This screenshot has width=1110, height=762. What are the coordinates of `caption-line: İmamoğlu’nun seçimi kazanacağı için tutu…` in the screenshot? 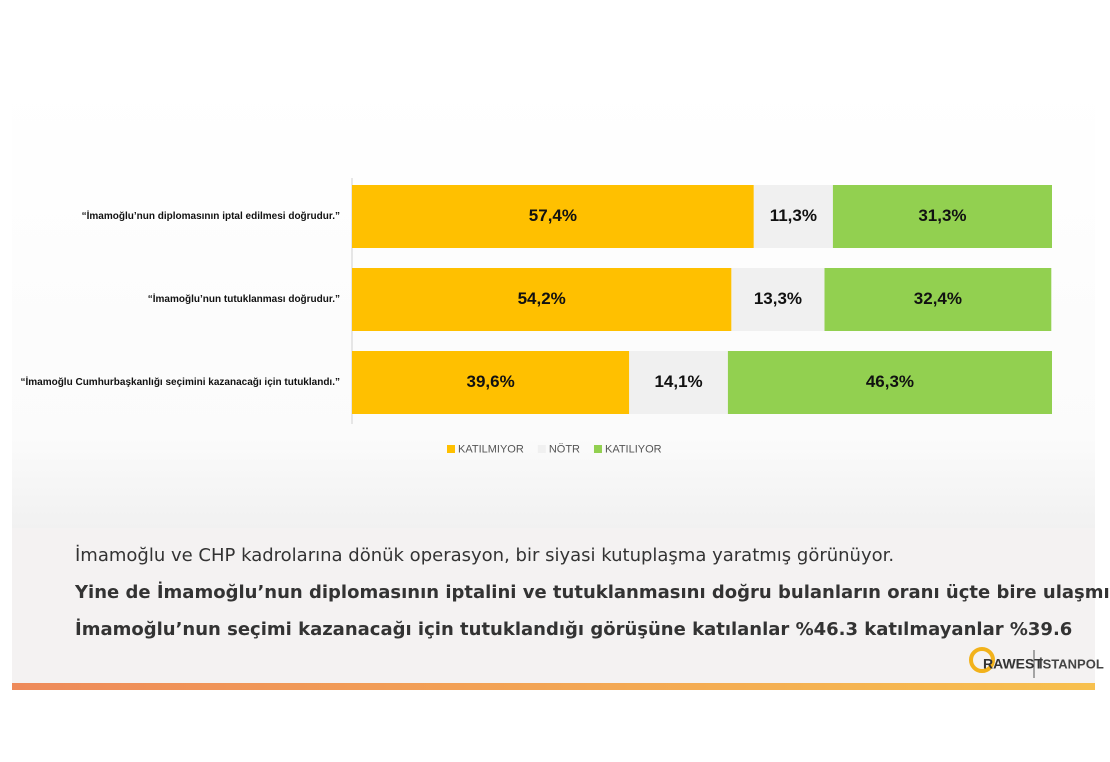 It's located at (573, 629).